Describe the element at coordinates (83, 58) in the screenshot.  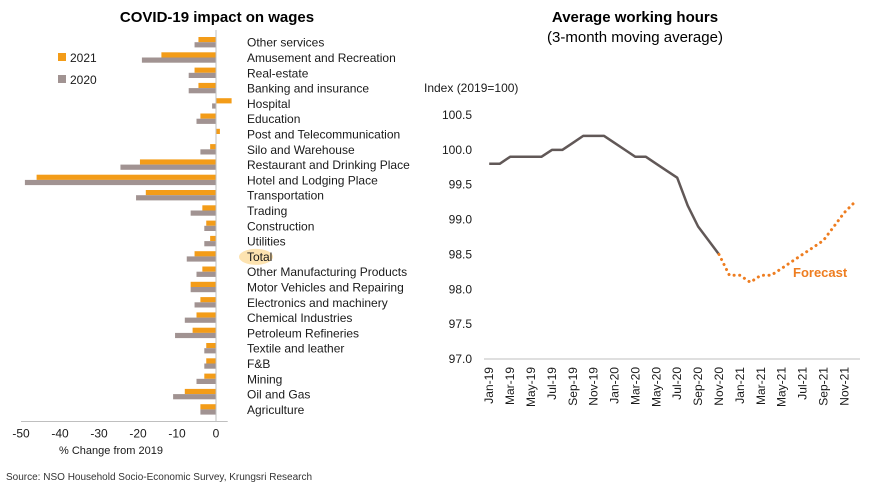
I see `legend-label-2021: 2021` at that location.